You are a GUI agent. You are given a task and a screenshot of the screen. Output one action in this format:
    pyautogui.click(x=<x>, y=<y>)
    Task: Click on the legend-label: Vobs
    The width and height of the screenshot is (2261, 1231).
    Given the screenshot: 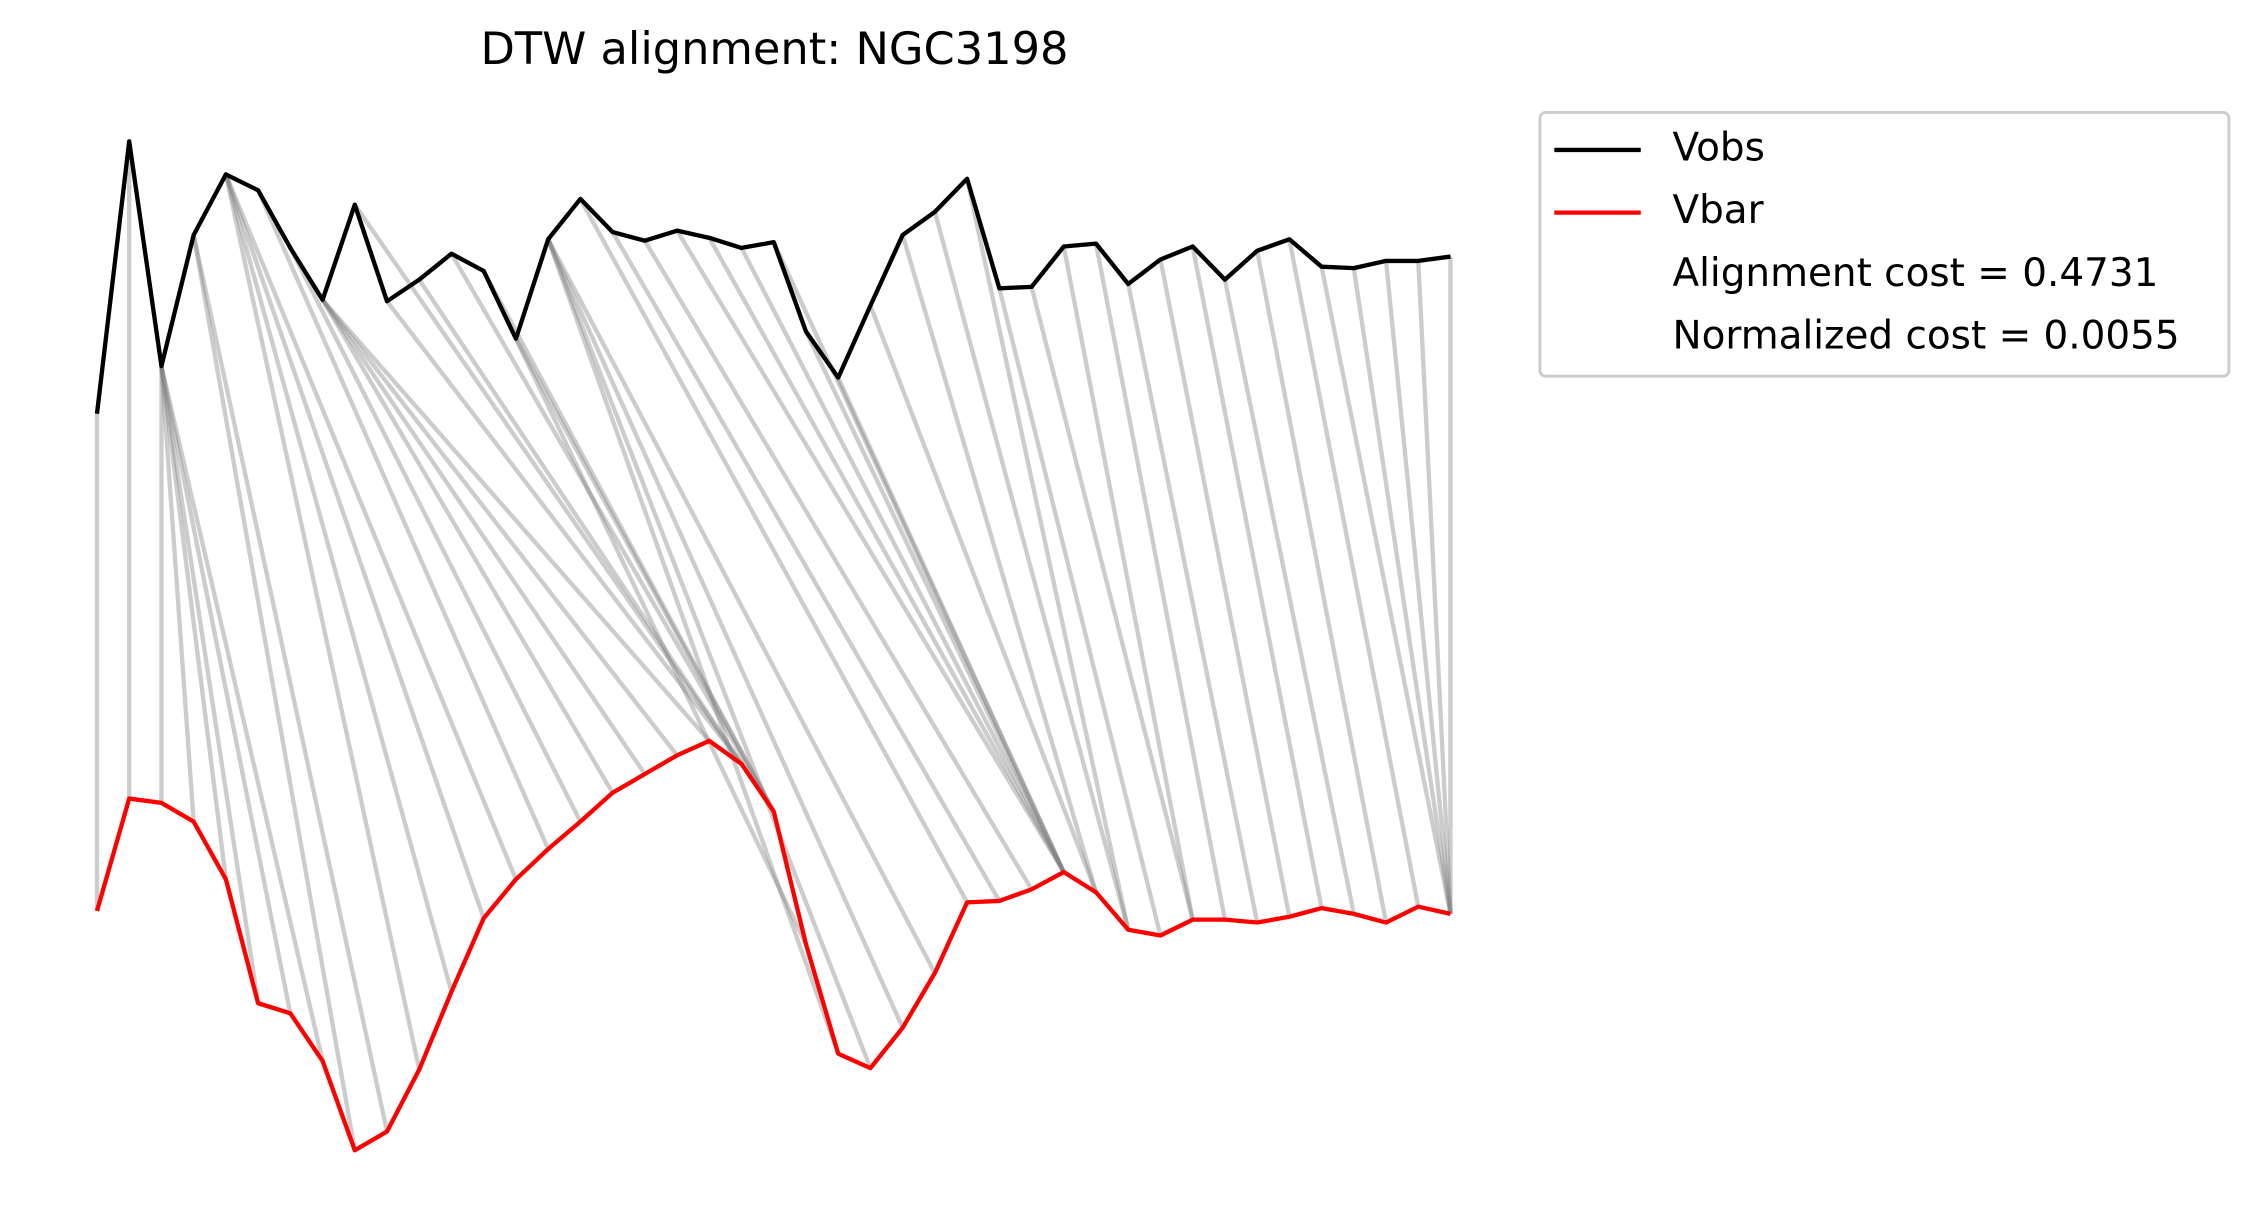 What is the action you would take?
    pyautogui.click(x=1718, y=147)
    